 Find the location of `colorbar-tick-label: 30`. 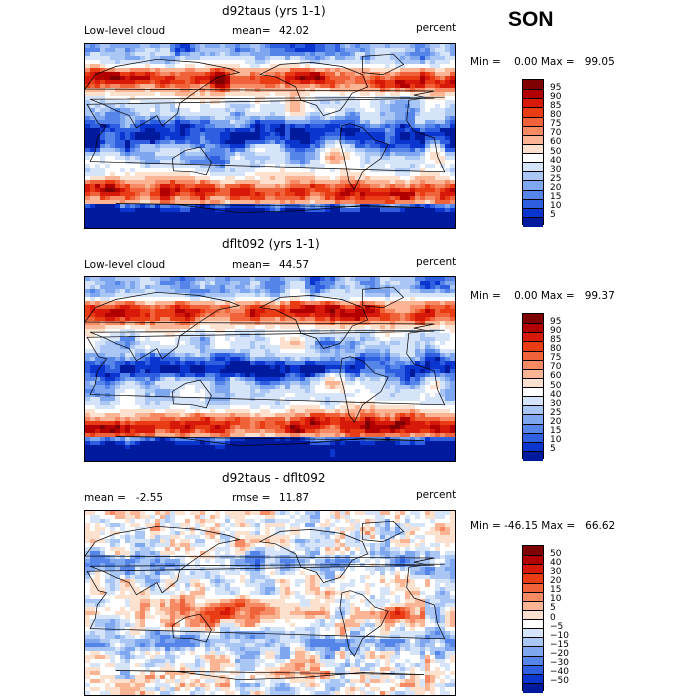

colorbar-tick-label: 30 is located at coordinates (556, 403).